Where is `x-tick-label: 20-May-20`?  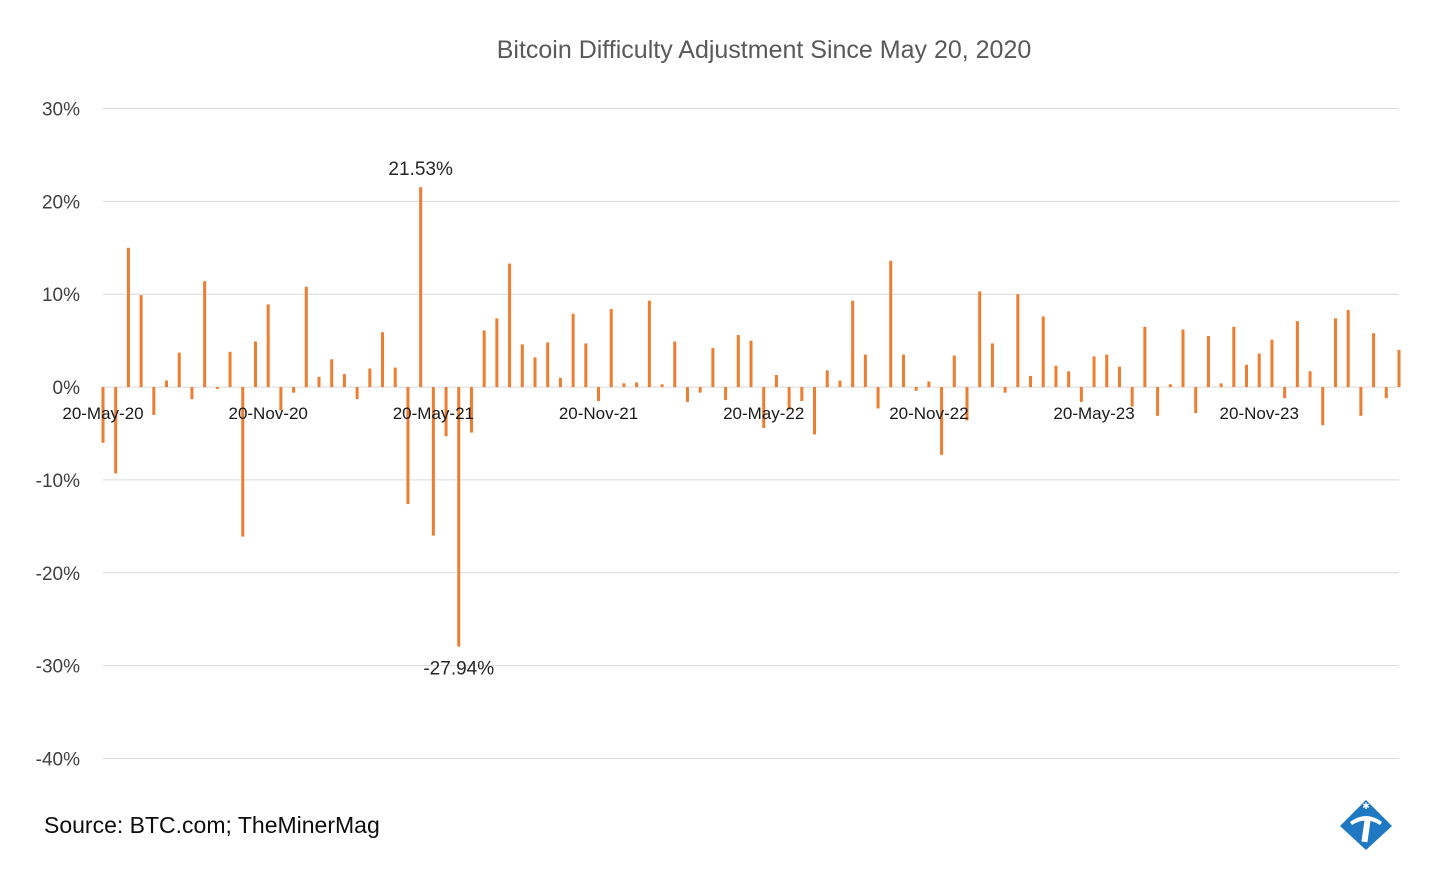 x-tick-label: 20-May-20 is located at coordinates (102, 413).